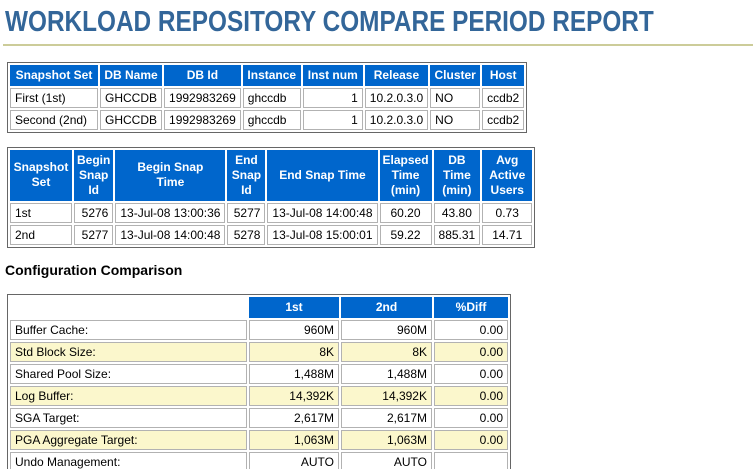 This screenshot has height=469, width=753. Describe the element at coordinates (202, 75) in the screenshot. I see `column-header-db-id: DB Id` at that location.